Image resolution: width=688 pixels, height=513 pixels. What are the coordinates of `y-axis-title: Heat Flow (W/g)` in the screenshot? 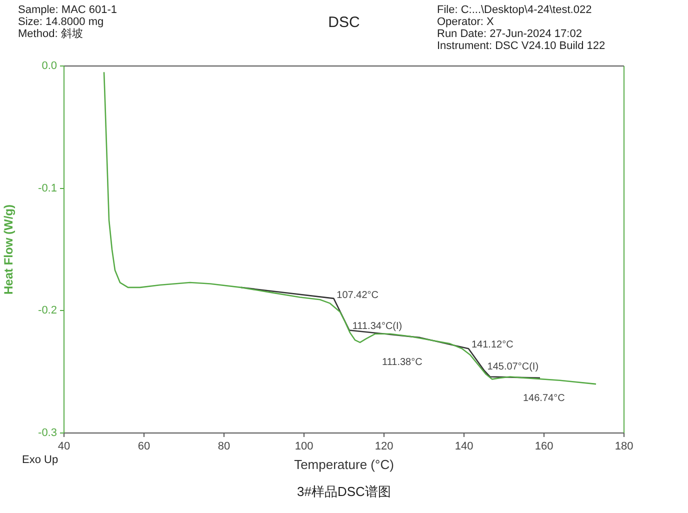 It's located at (9, 249).